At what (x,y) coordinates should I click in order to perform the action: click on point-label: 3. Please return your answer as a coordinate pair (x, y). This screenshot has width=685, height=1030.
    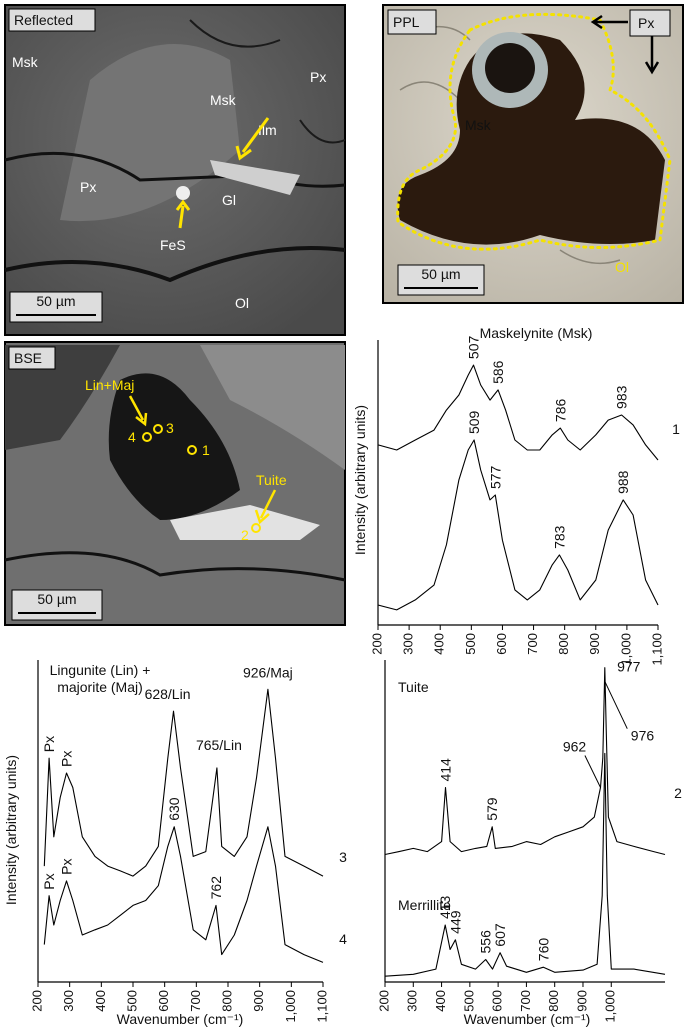
    Looking at the image, I should click on (170, 428).